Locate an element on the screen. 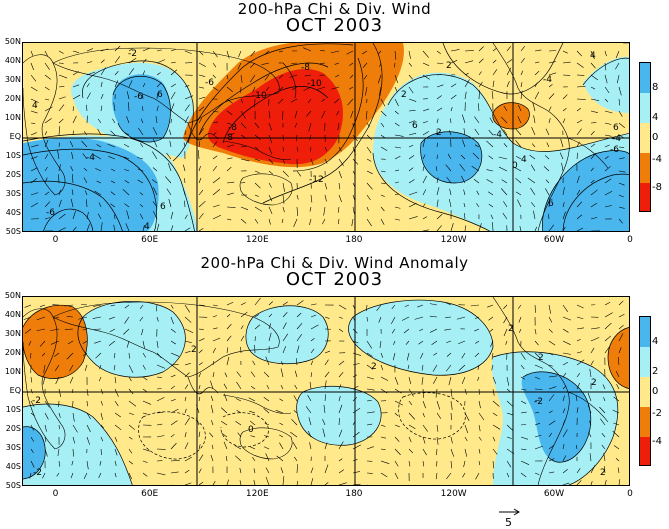 This screenshot has height=529, width=669. contour-value-label: -12 is located at coordinates (316, 180).